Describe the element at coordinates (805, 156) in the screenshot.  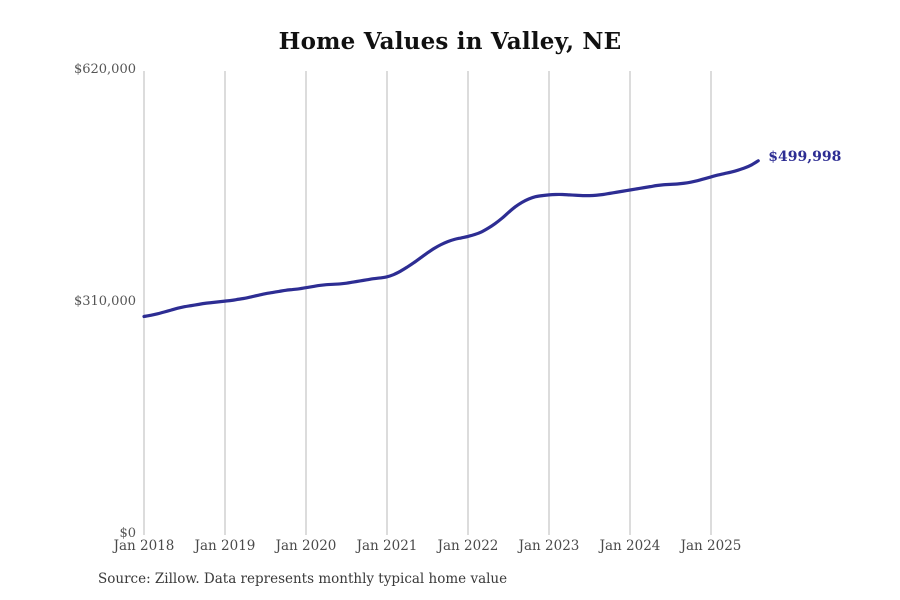
I see `end-value-annotation: $499,998` at that location.